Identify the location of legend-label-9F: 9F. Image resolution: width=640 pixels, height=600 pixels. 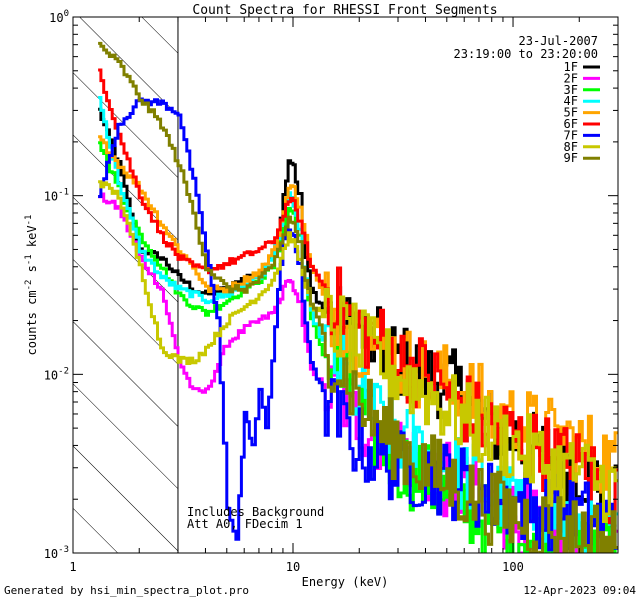
(571, 158).